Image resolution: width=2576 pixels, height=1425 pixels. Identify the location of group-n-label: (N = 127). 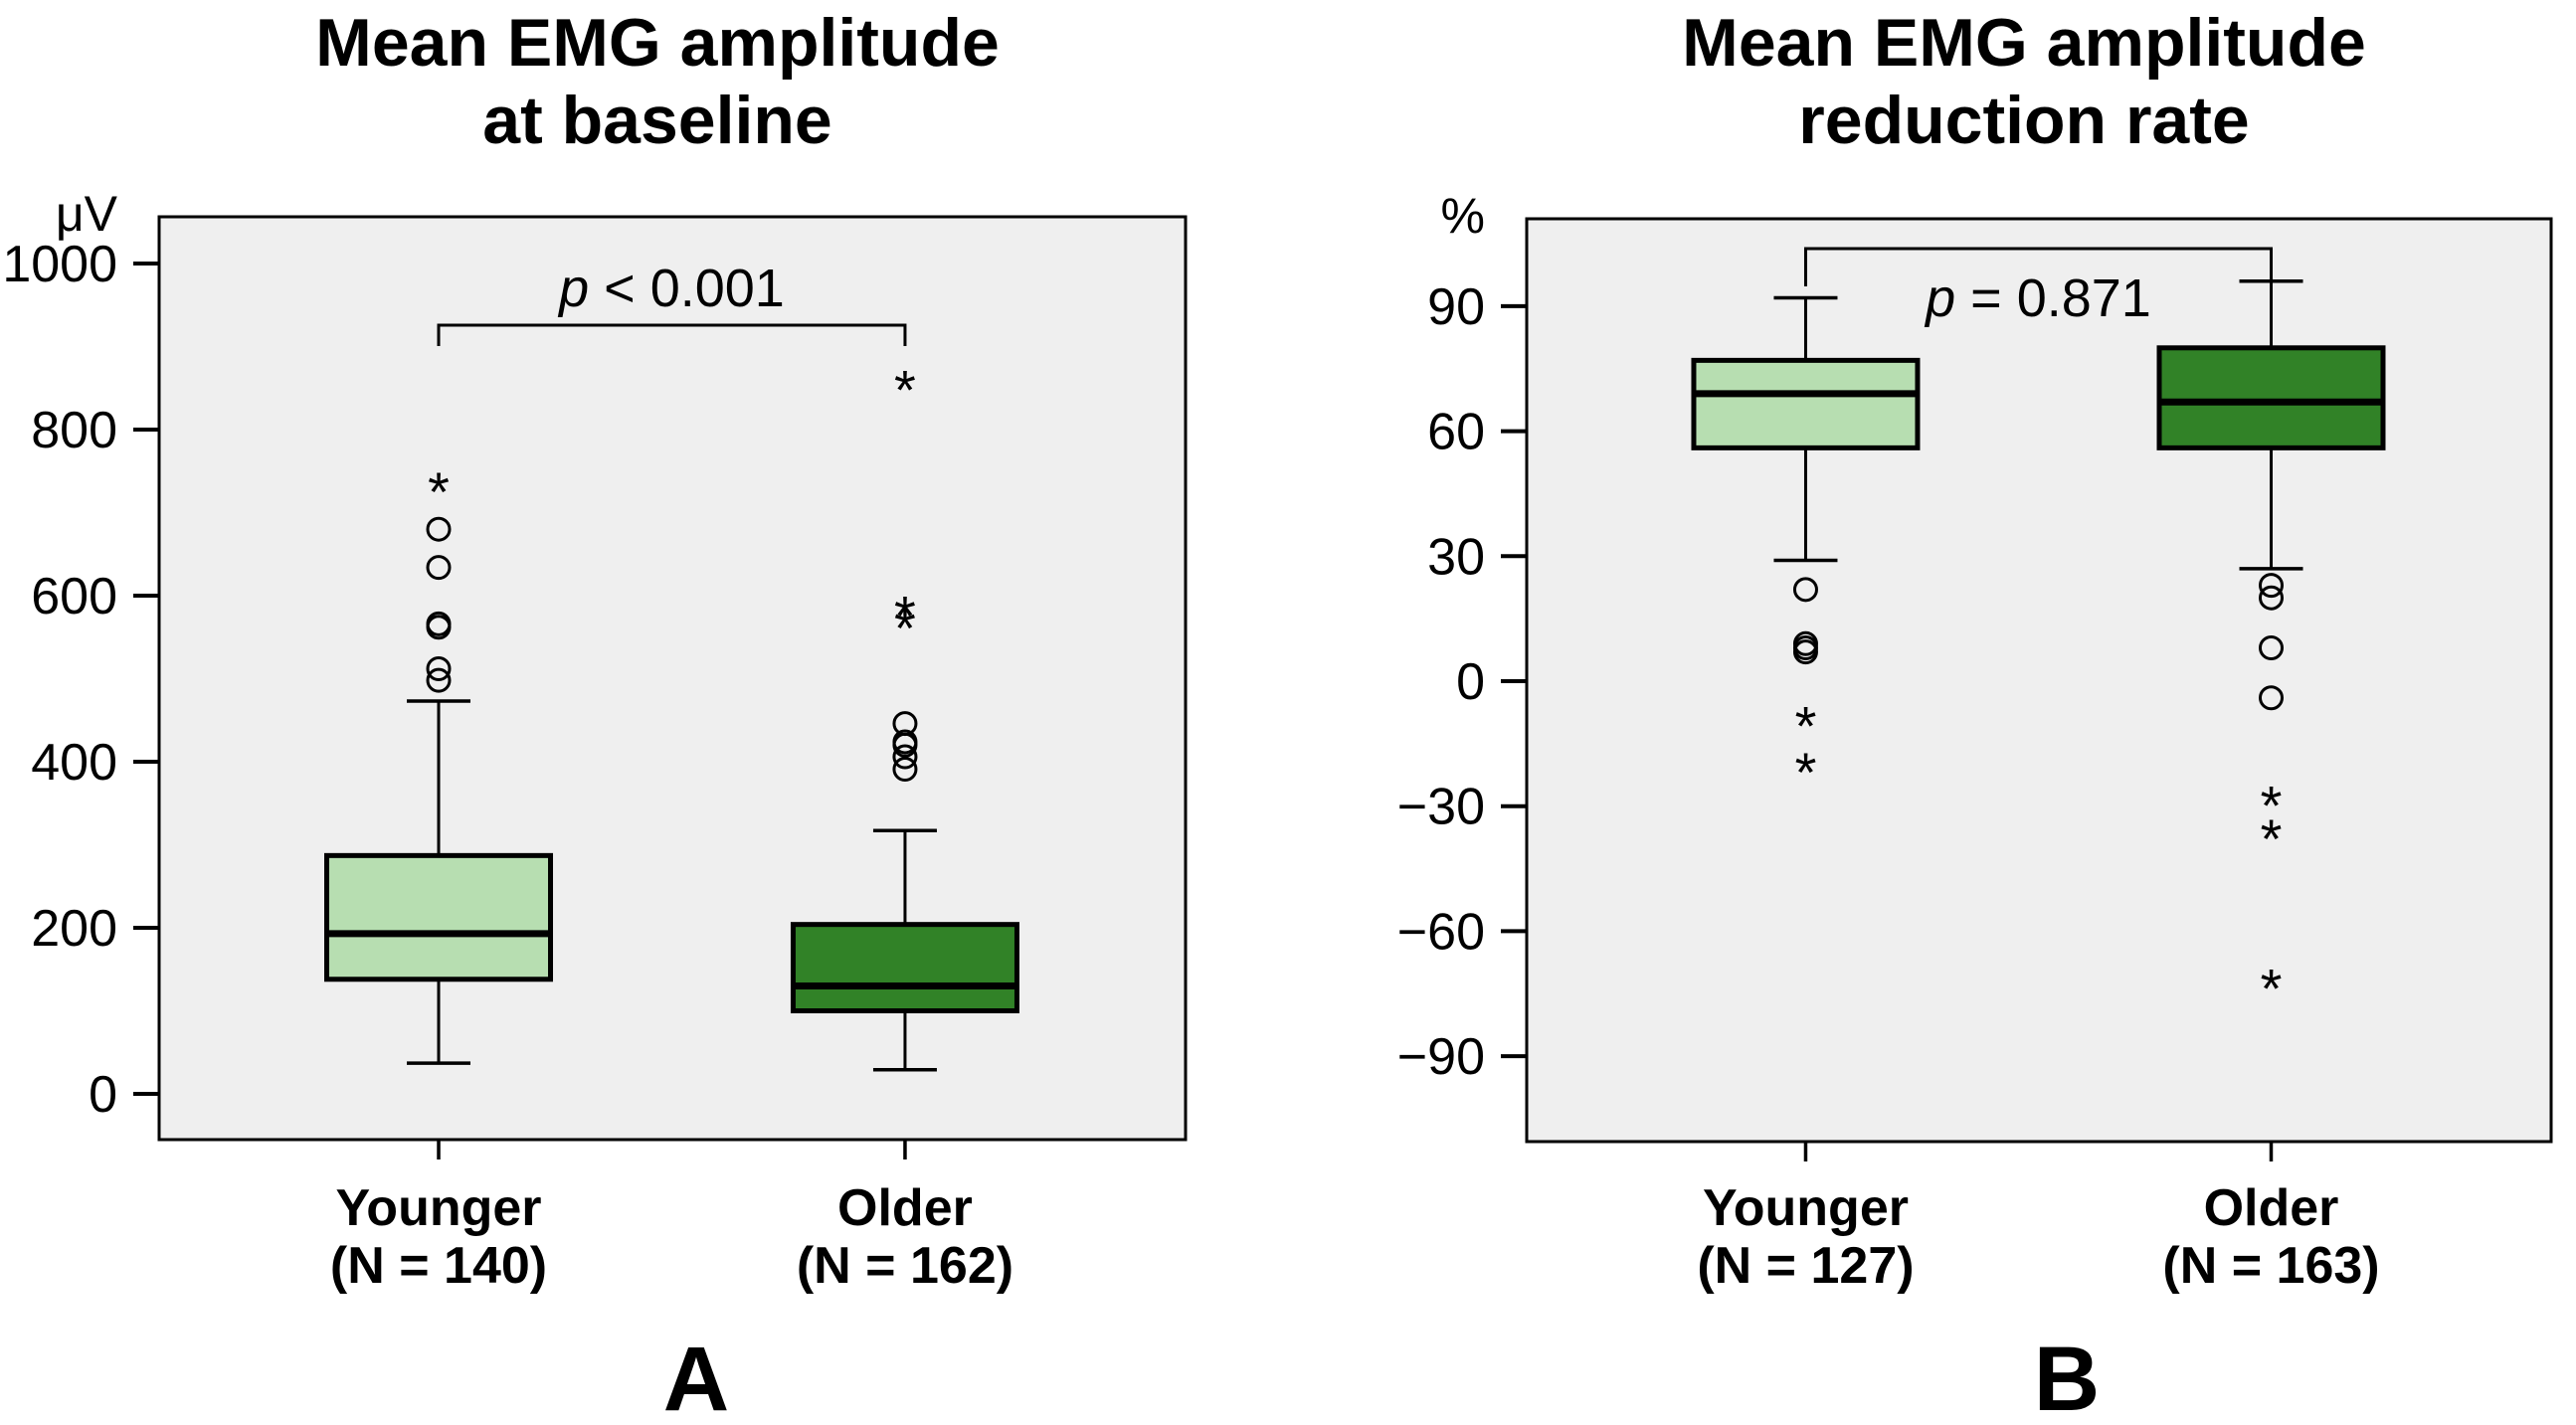
(1805, 1266).